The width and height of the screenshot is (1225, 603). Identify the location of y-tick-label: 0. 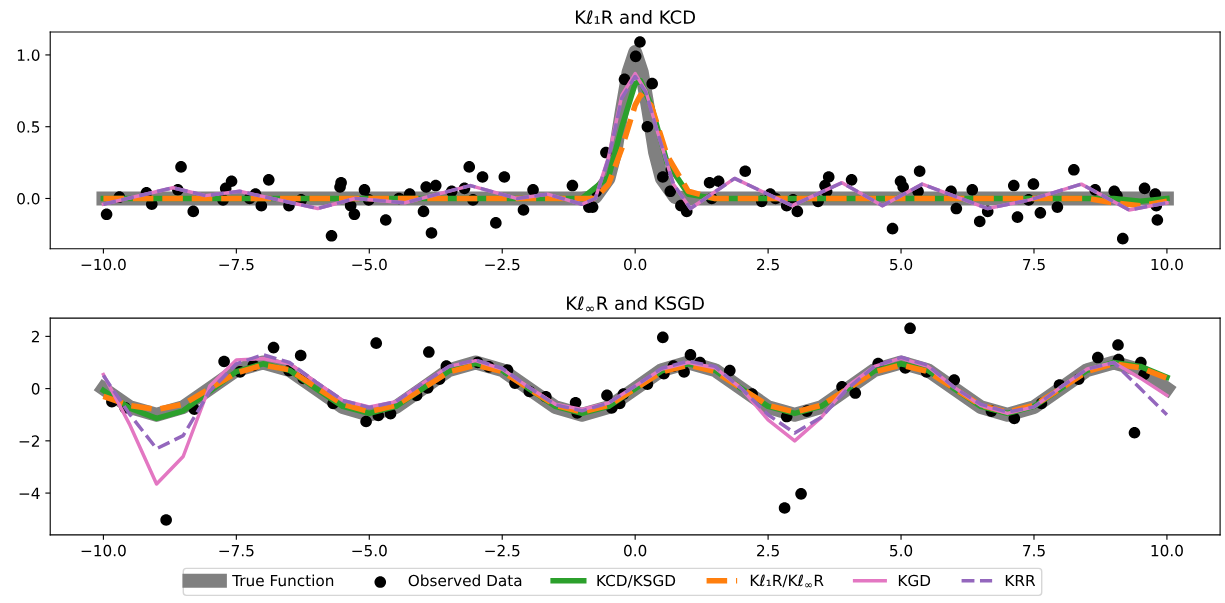
(35, 389).